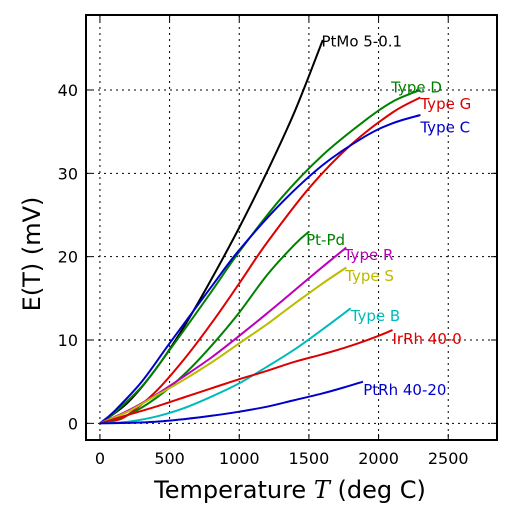  I want to click on y-tick-label: 10, so click(68, 340).